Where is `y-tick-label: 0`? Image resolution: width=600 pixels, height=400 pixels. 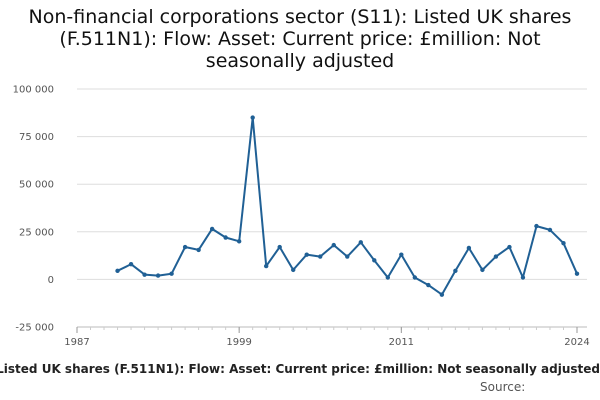
y-tick-label: 0 is located at coordinates (51, 280).